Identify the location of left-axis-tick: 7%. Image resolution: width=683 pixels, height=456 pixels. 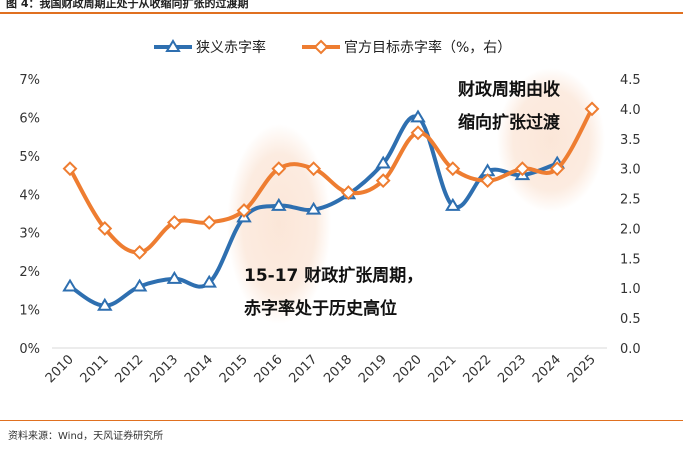
(29, 80).